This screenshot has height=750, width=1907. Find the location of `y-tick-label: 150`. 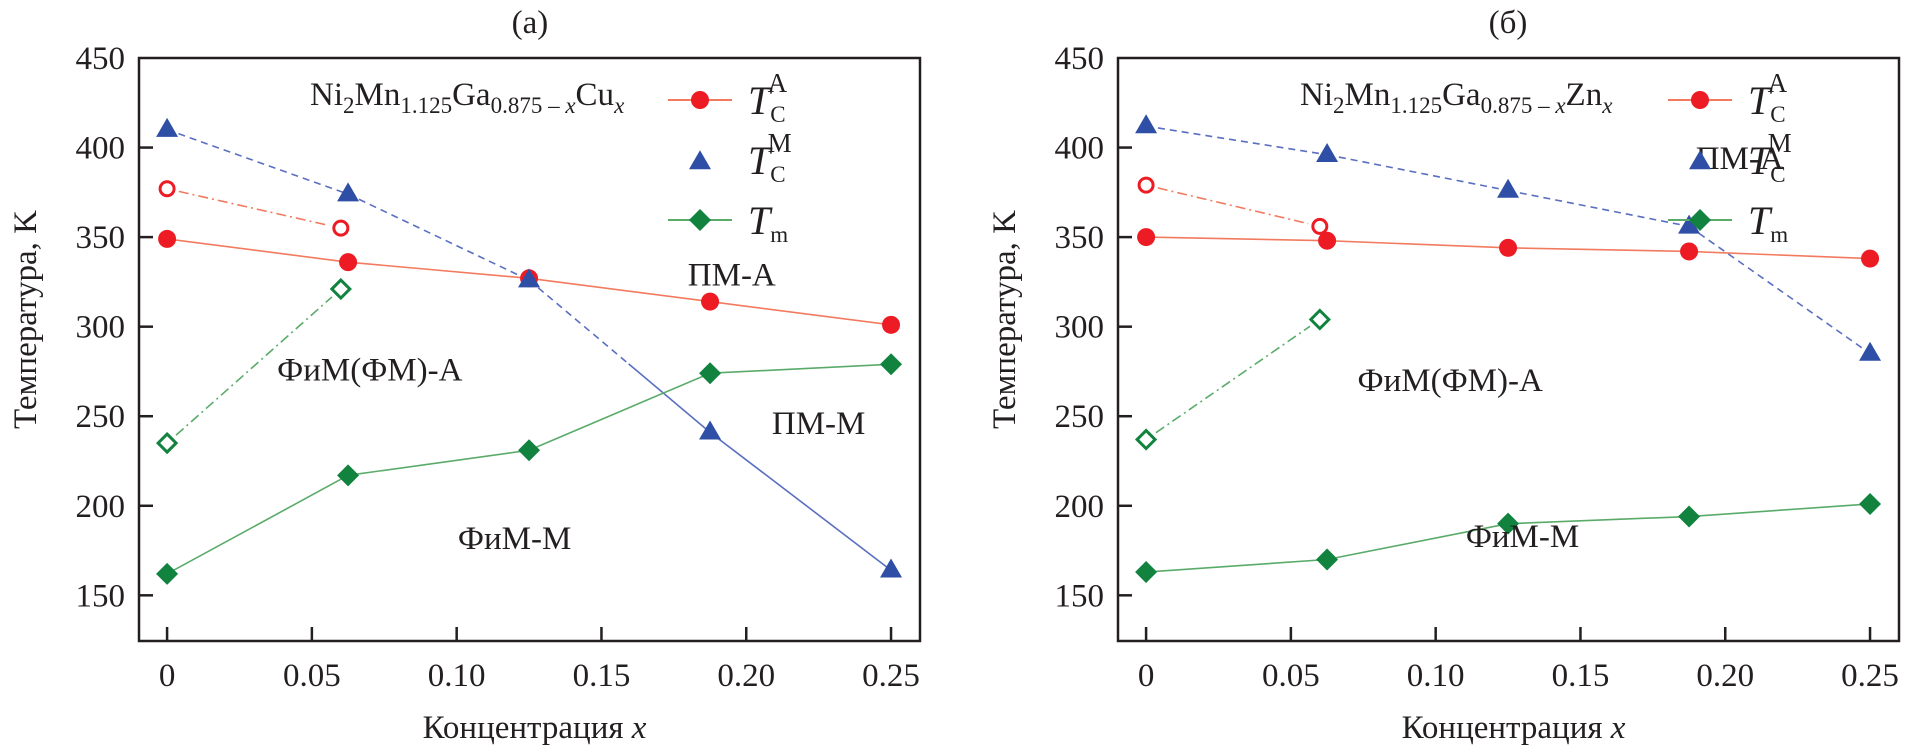

y-tick-label: 150 is located at coordinates (101, 596).